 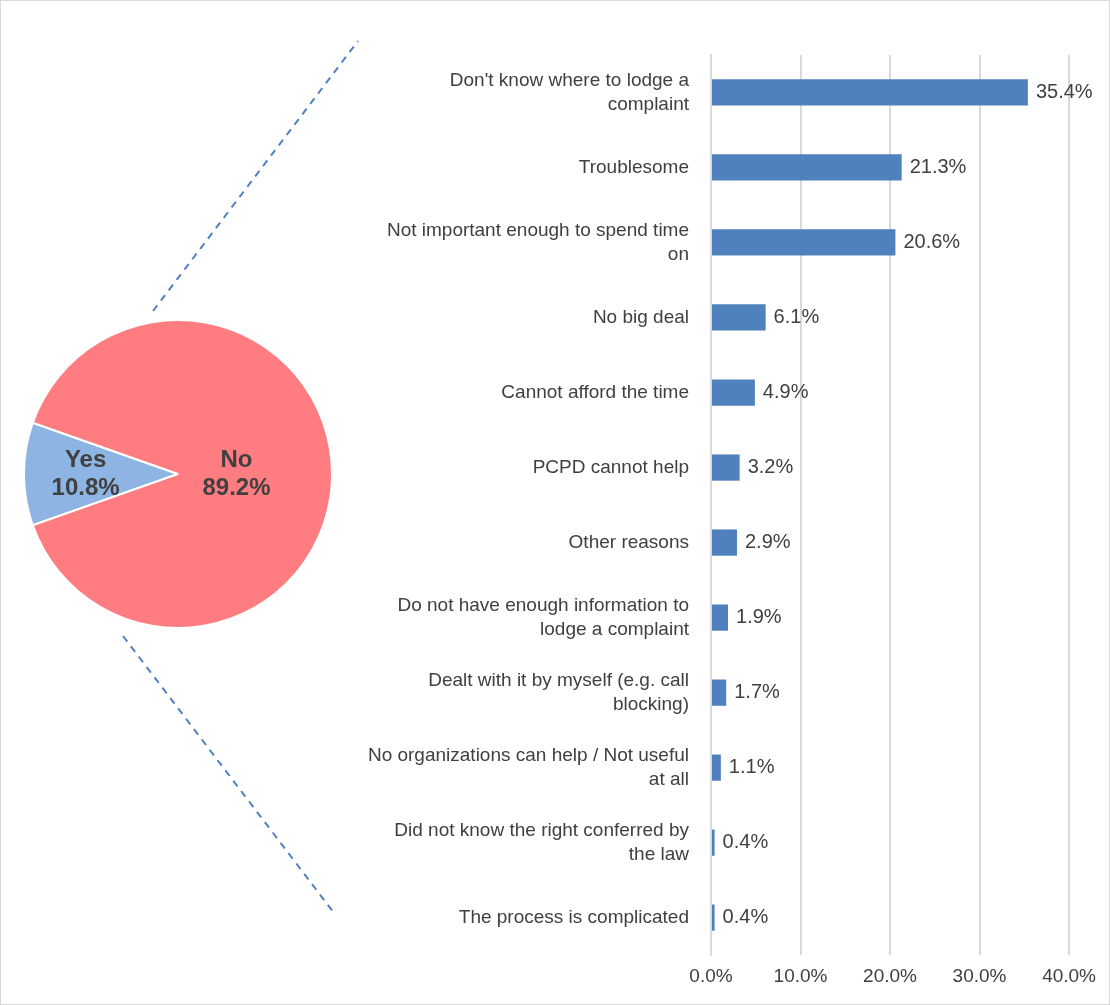 I want to click on x-tick-label: 30.0%, so click(x=979, y=975).